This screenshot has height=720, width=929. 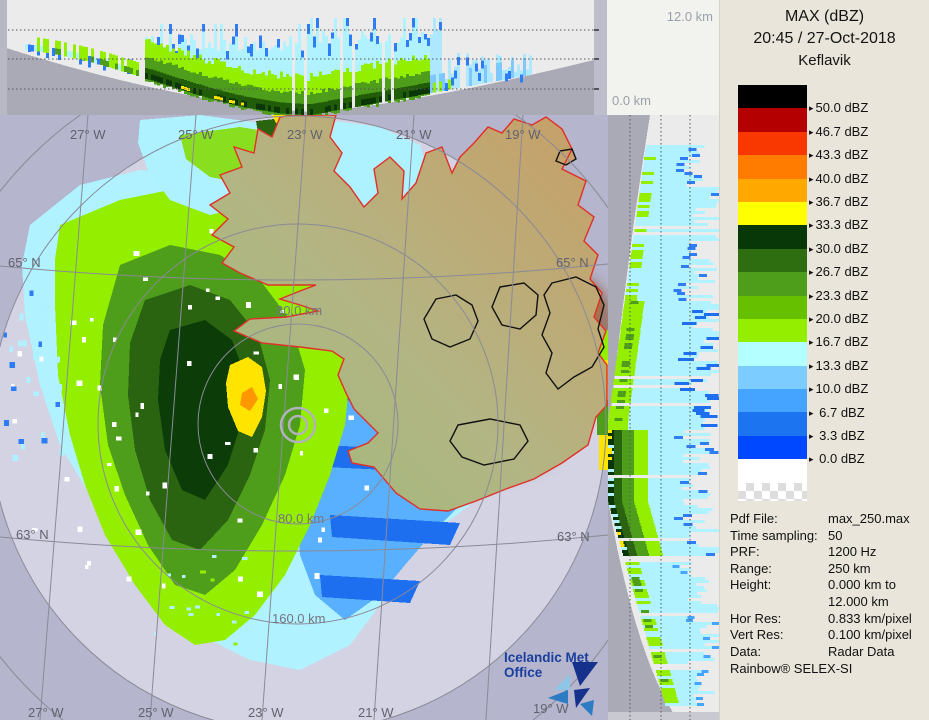 What do you see at coordinates (842, 155) in the screenshot?
I see `dbz-value-text: 43.3 dBZ` at bounding box center [842, 155].